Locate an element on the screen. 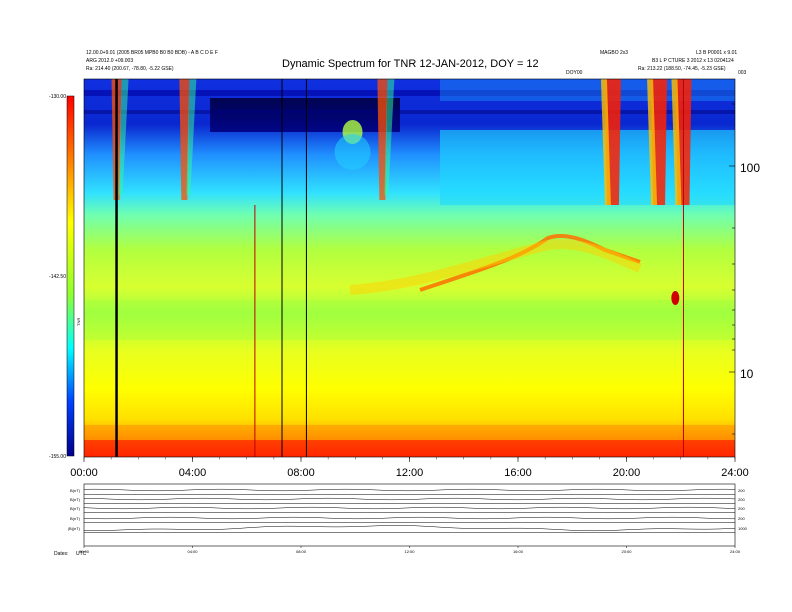 This screenshot has width=792, height=612. footer-label: Dates: is located at coordinates (61, 554).